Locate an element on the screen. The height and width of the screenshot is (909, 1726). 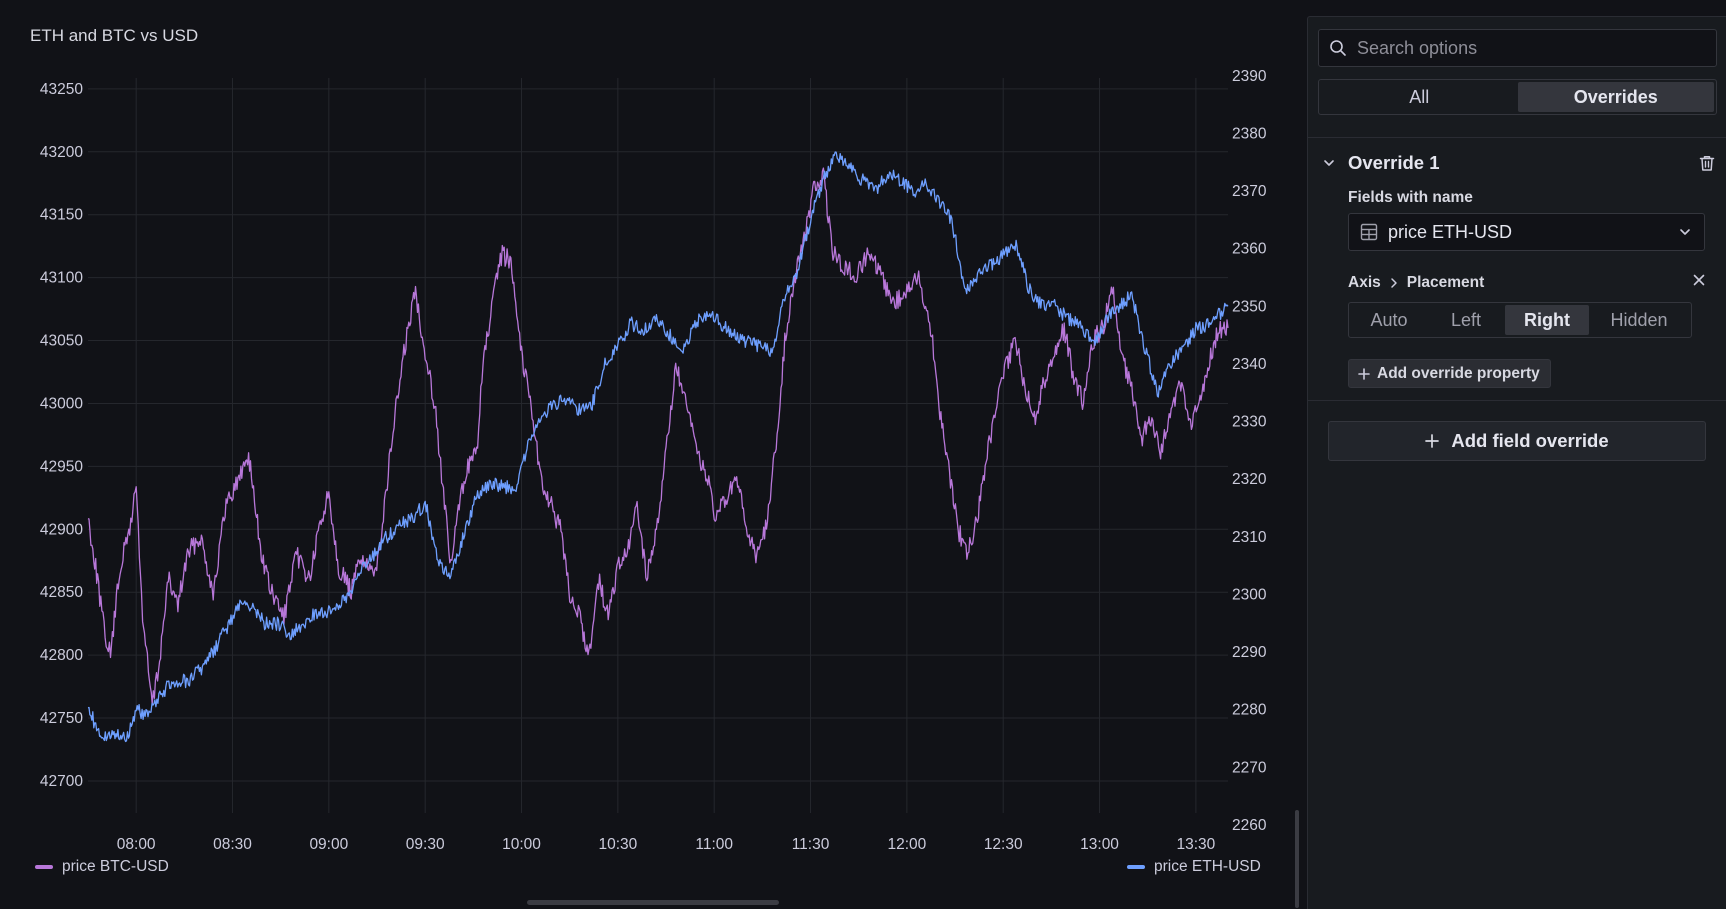
right-axis-tick-label: 2390 is located at coordinates (1249, 76).